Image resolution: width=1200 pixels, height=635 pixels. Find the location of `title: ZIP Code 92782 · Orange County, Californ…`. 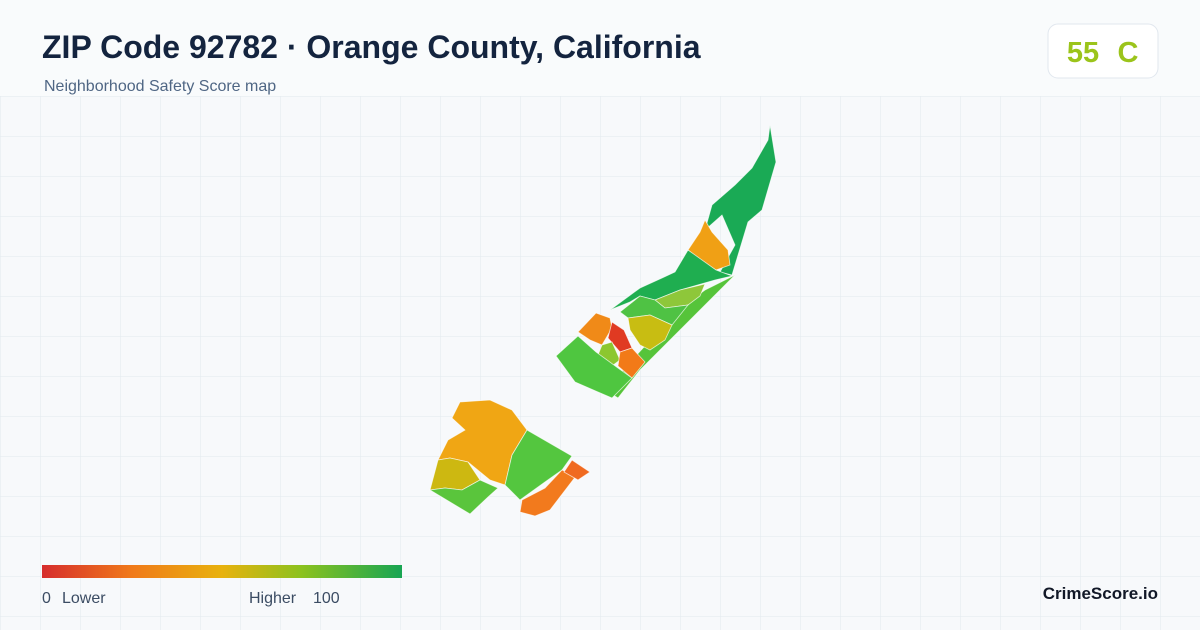

title: ZIP Code 92782 · Orange County, Californ… is located at coordinates (371, 47).